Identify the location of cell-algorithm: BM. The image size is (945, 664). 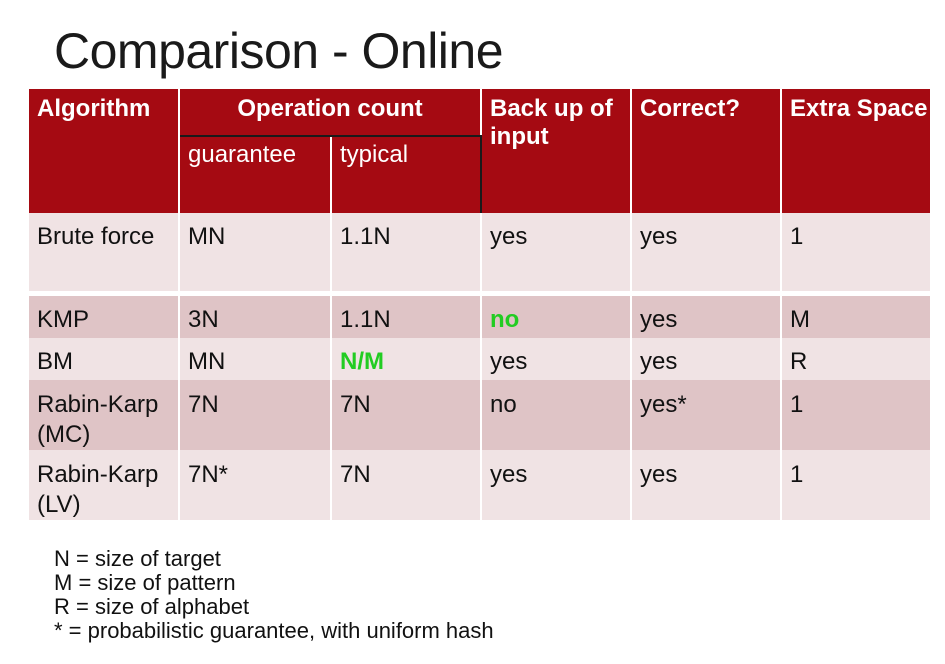
(104, 359).